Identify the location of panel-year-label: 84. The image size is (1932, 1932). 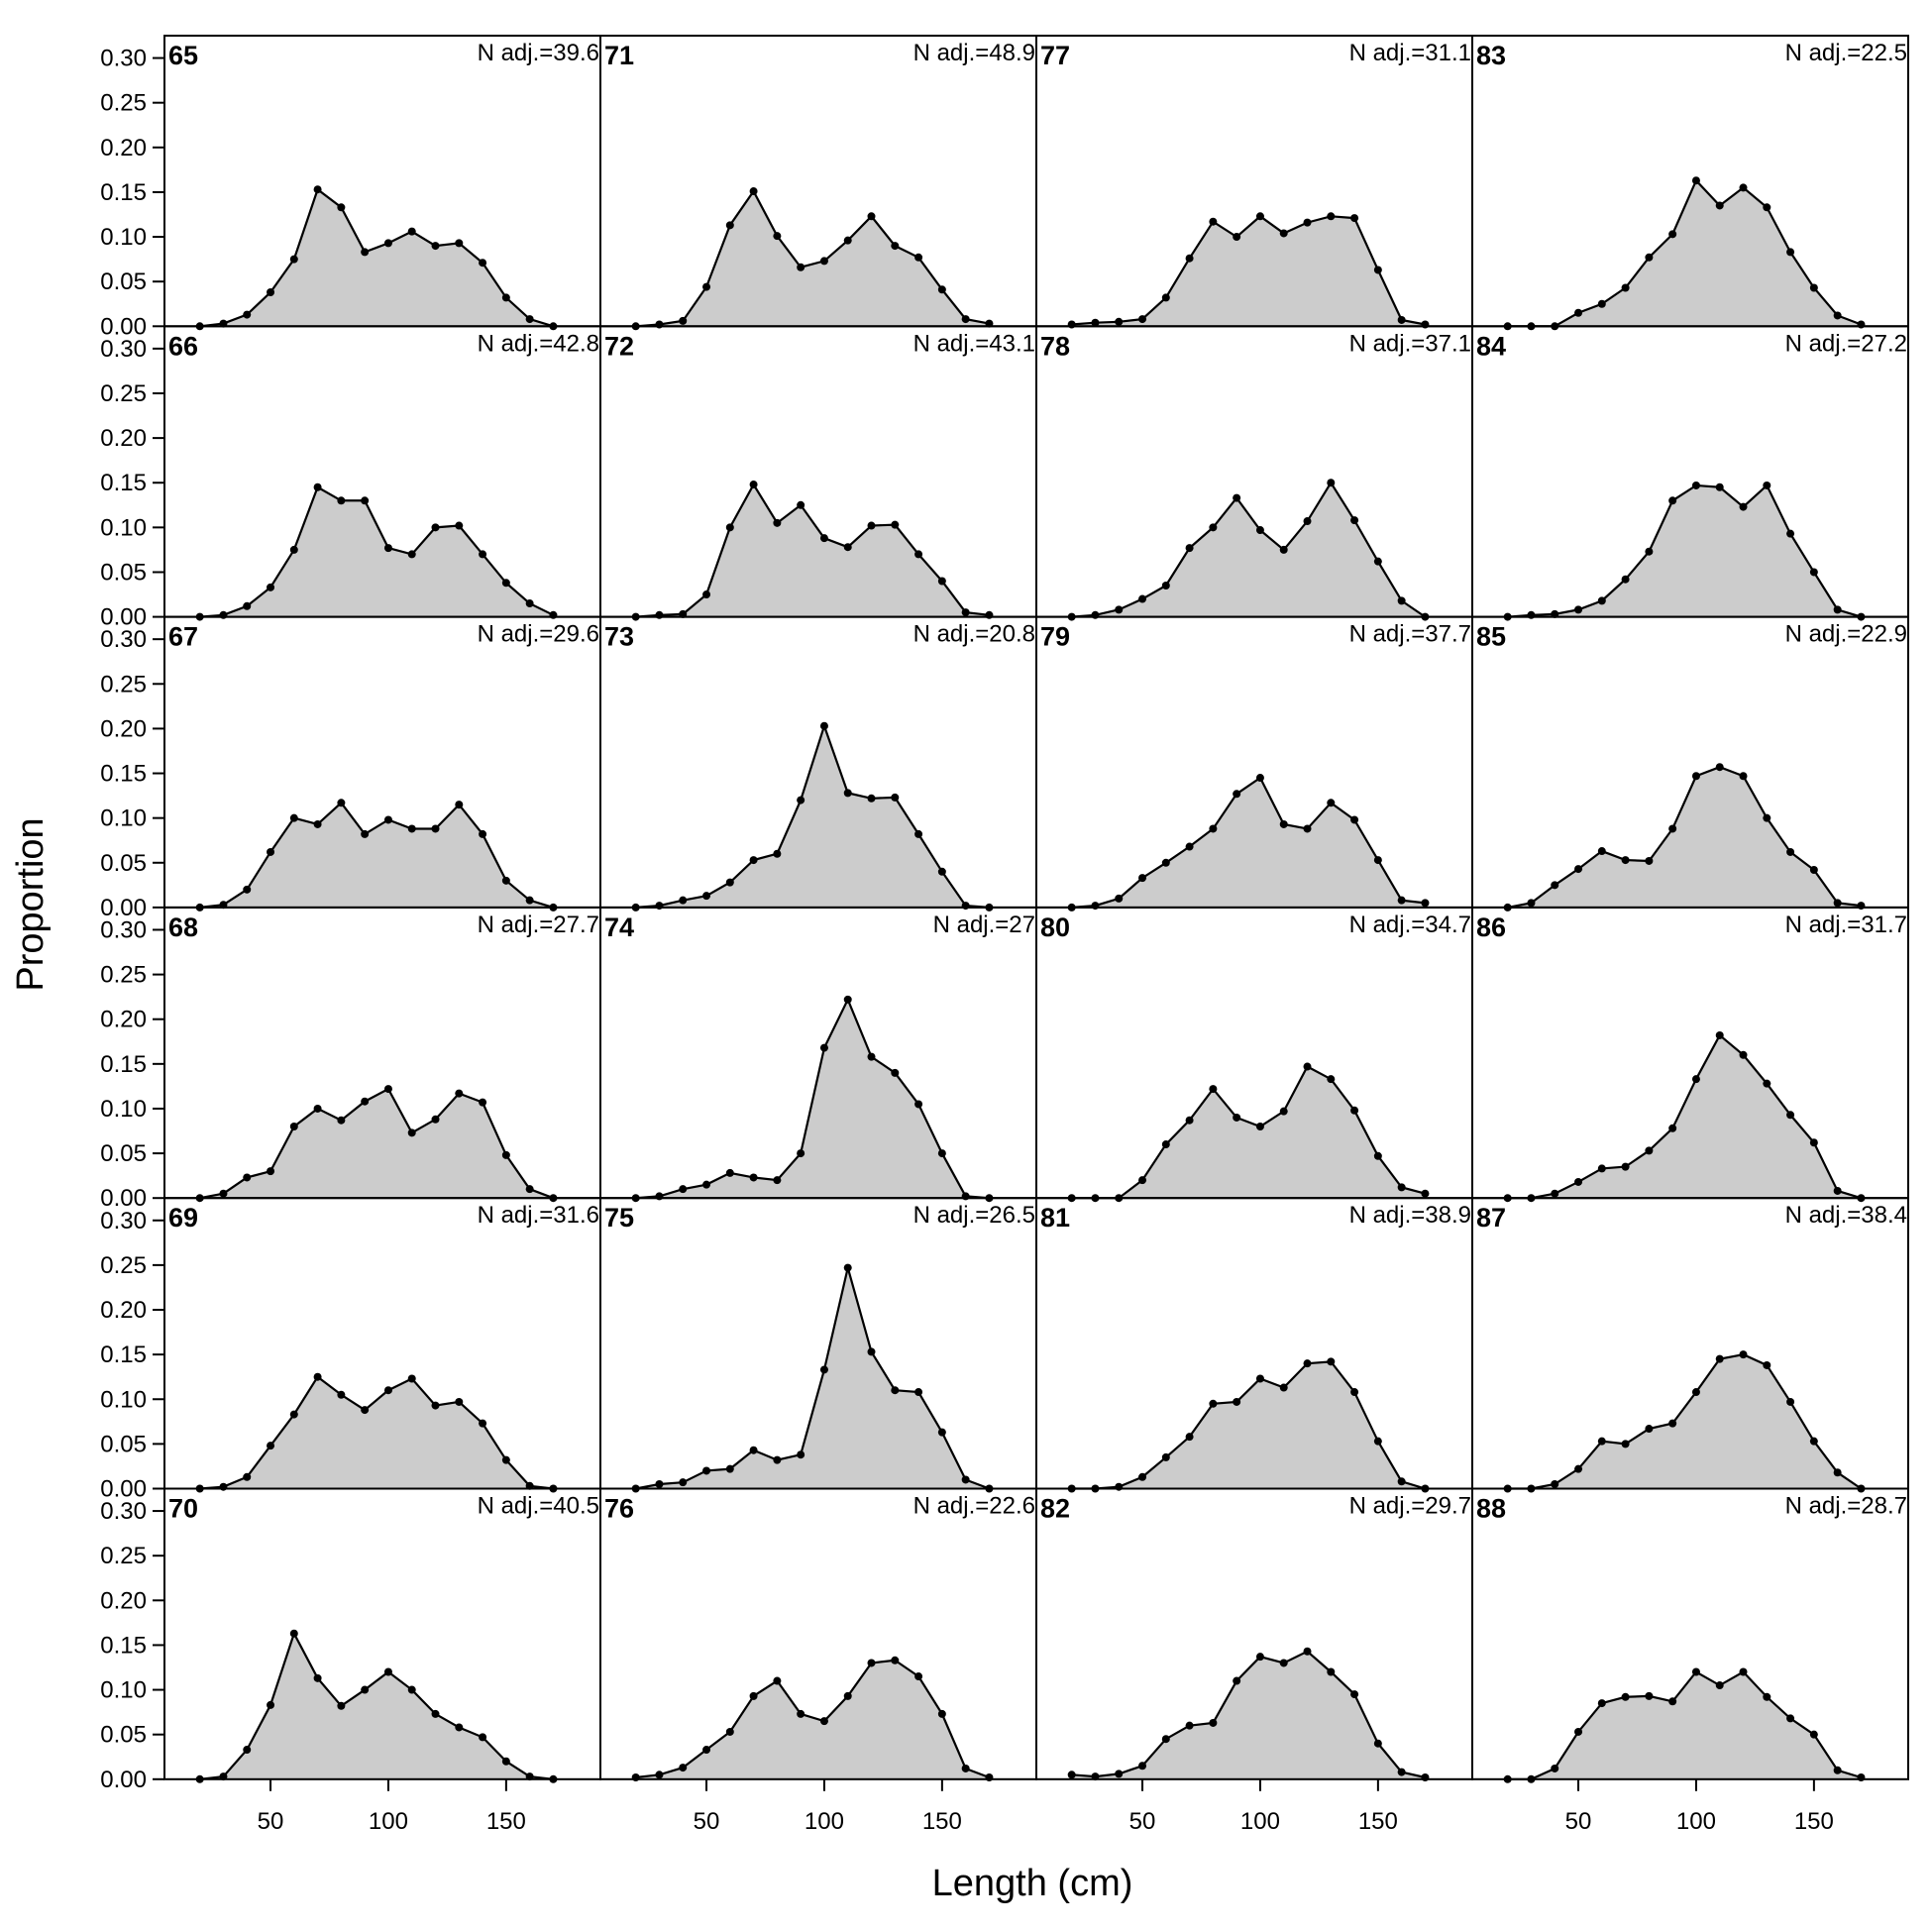
(1491, 346).